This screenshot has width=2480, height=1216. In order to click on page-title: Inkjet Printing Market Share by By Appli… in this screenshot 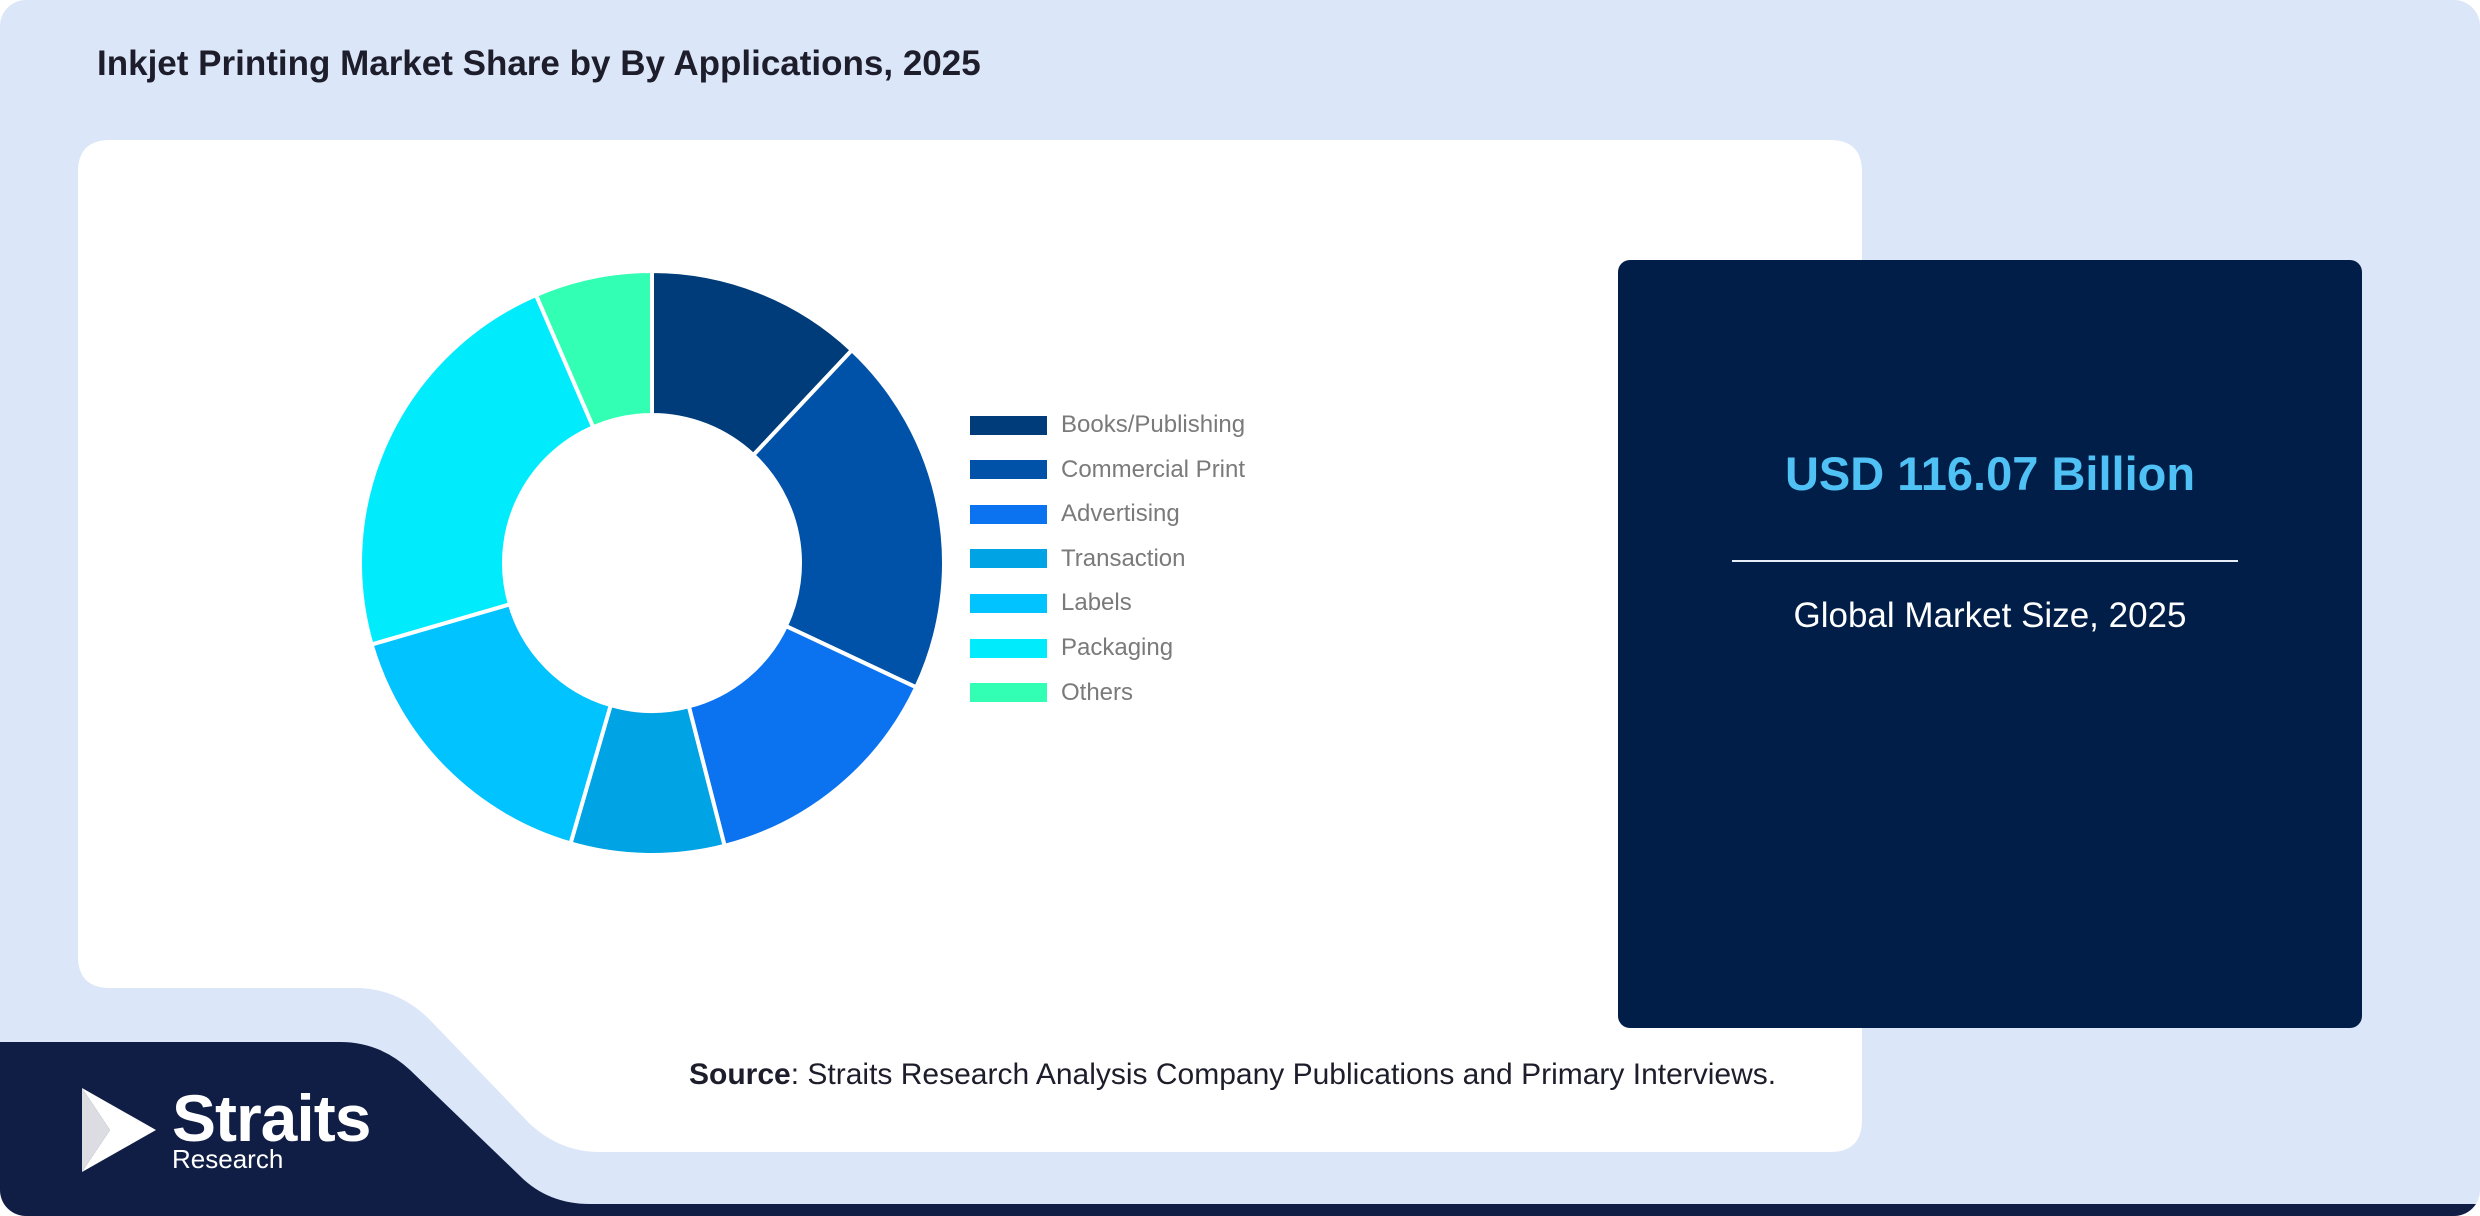, I will do `click(539, 63)`.